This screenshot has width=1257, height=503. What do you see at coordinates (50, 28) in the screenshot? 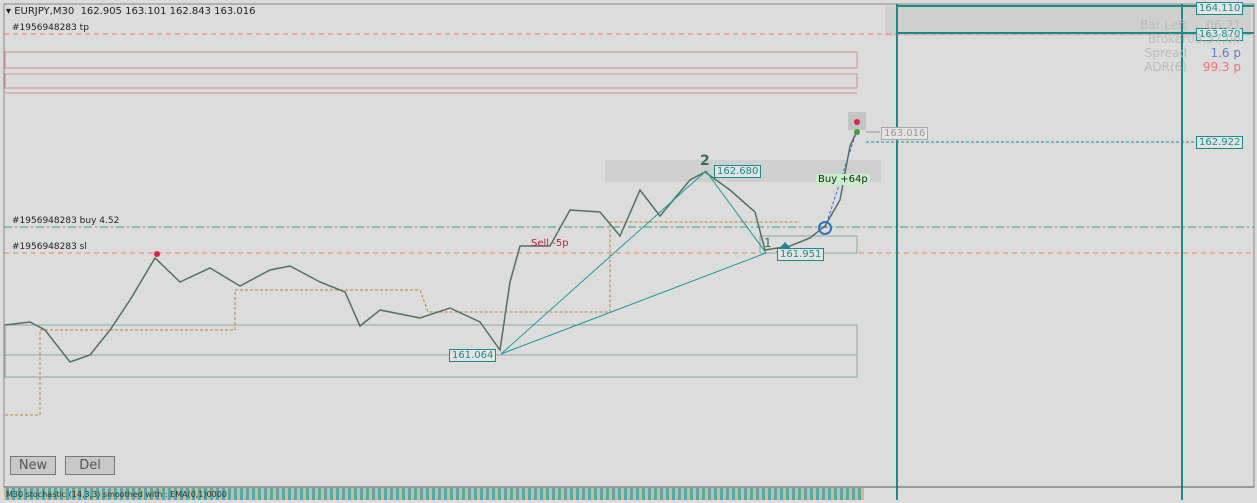
I see `order-label: #1956948283 tp` at bounding box center [50, 28].